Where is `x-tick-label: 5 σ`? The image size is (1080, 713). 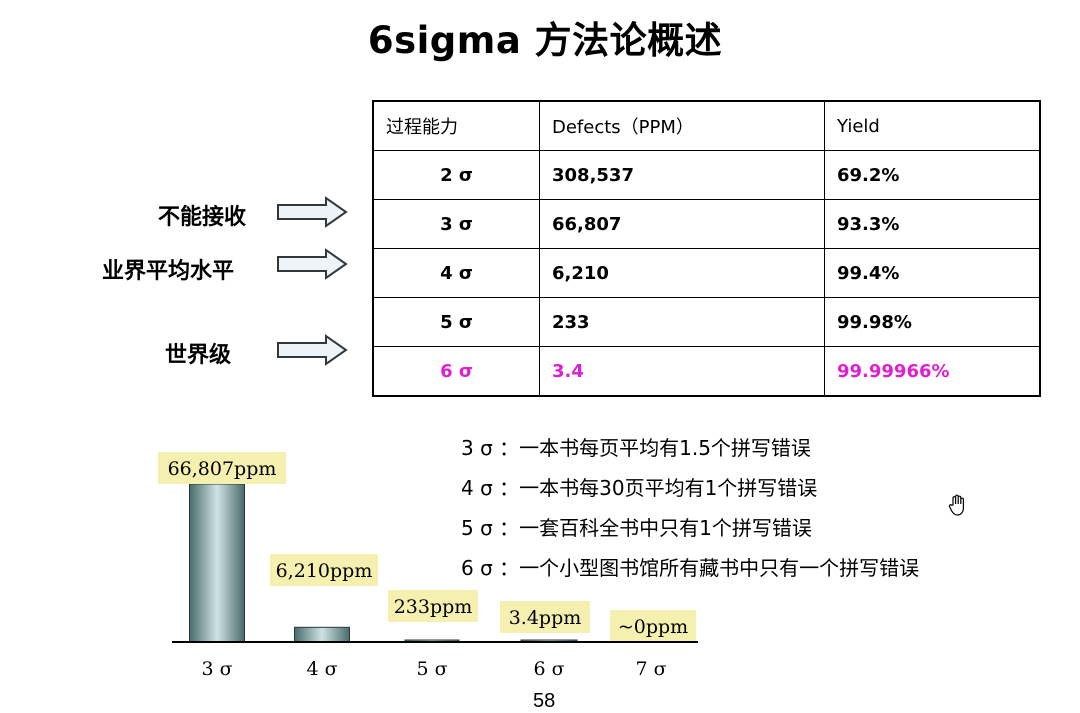 x-tick-label: 5 σ is located at coordinates (431, 669).